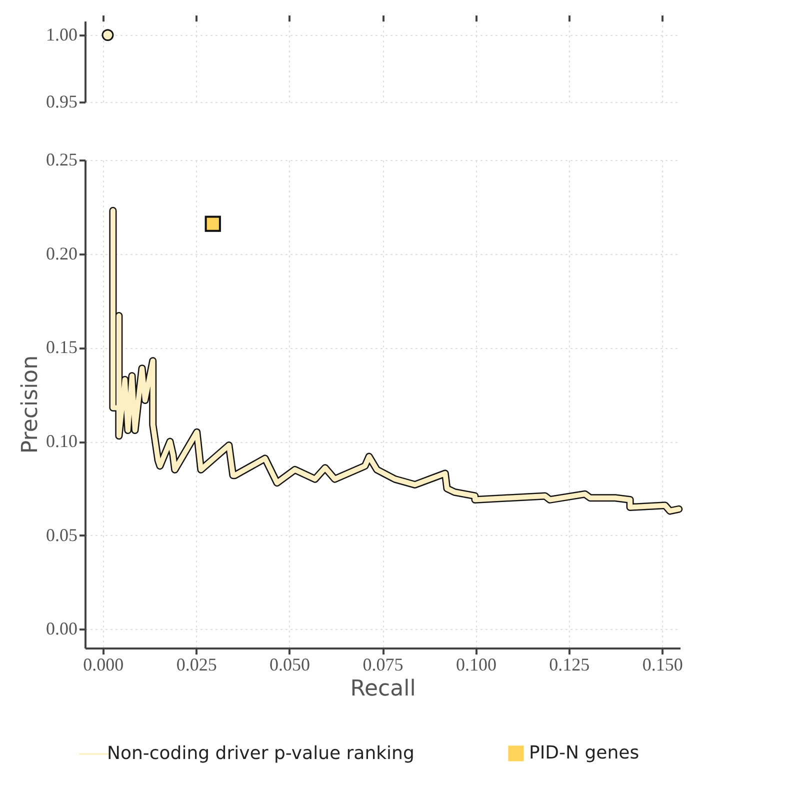 This screenshot has width=790, height=797. Describe the element at coordinates (383, 664) in the screenshot. I see `x-tick-label: 0.075` at that location.